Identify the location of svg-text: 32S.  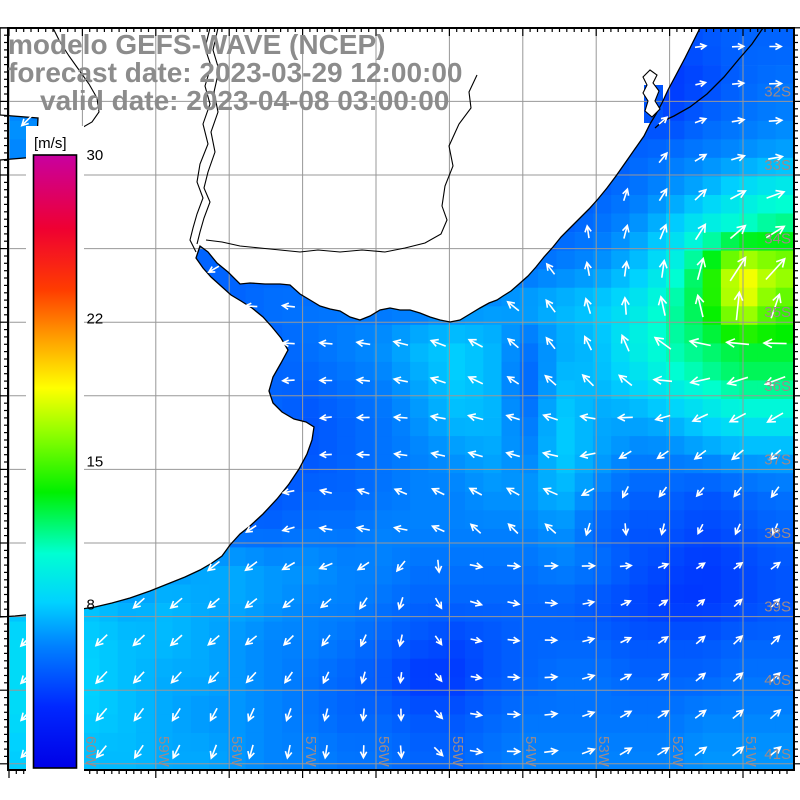
(777, 91).